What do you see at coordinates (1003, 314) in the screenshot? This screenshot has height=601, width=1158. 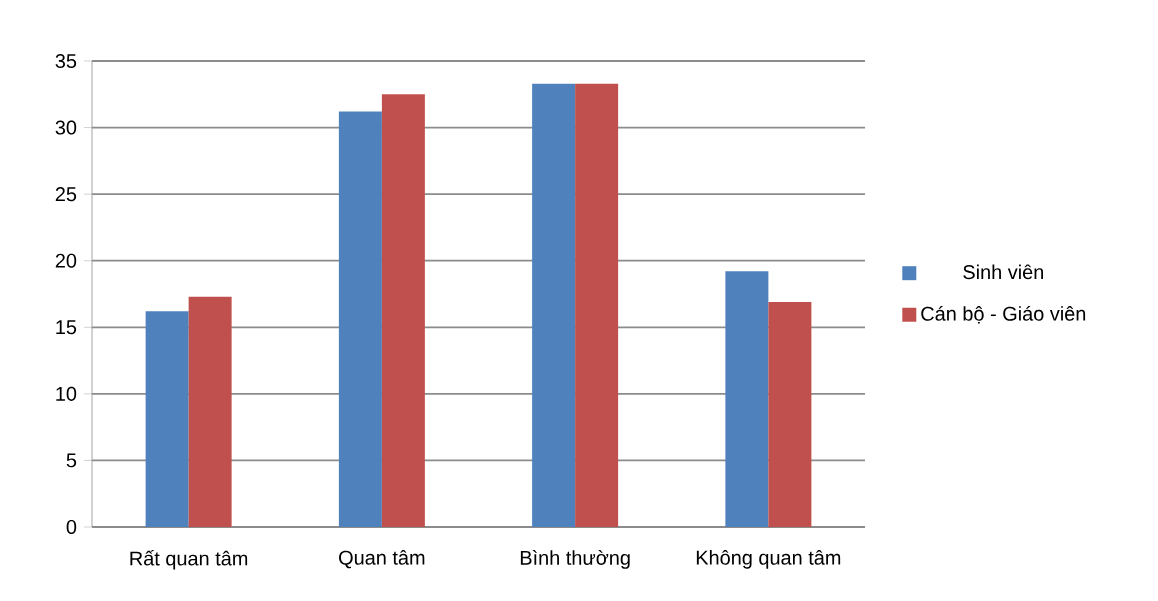 I see `legend-label: Cán bộ - Giáo viên` at bounding box center [1003, 314].